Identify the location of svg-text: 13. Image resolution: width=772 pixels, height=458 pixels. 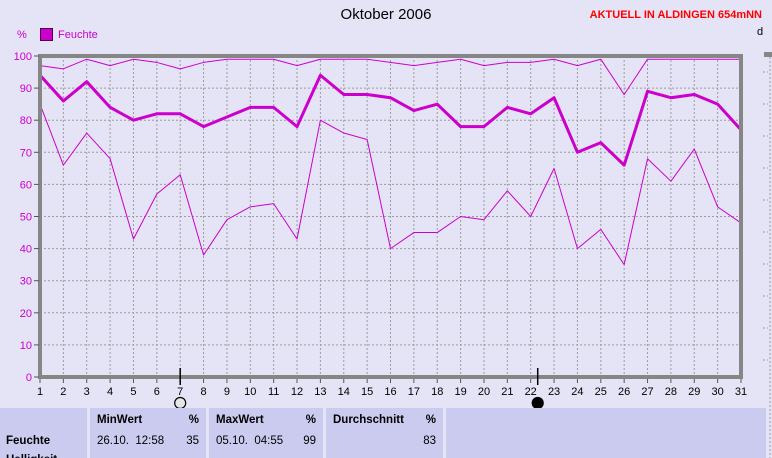
(320, 392).